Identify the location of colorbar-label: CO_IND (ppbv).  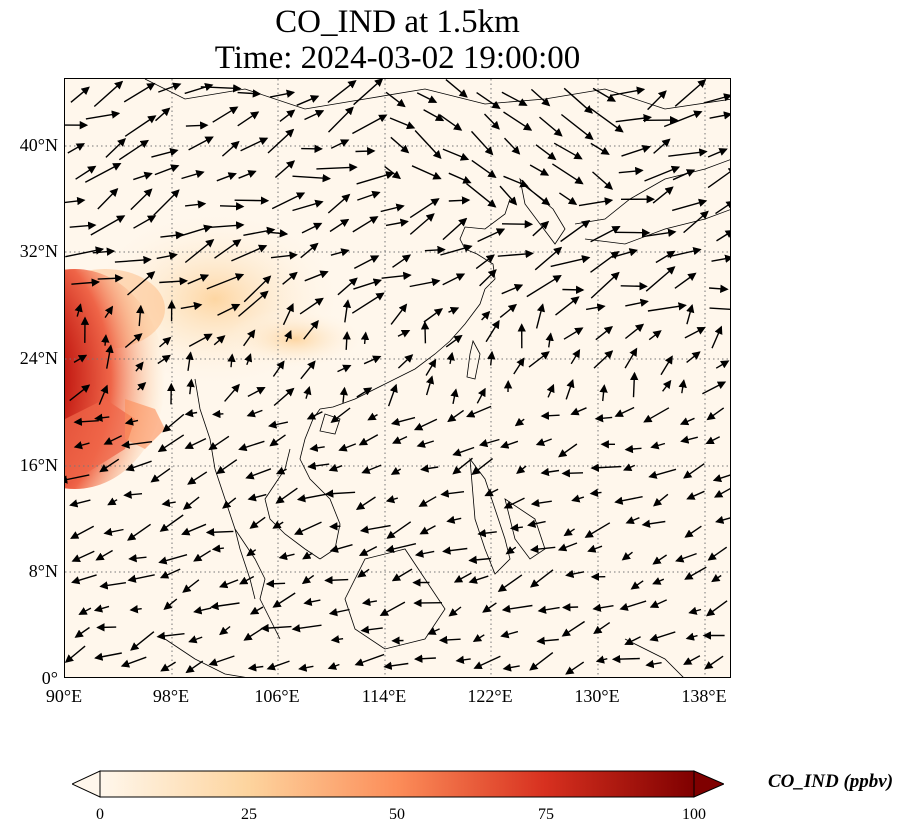
(831, 781).